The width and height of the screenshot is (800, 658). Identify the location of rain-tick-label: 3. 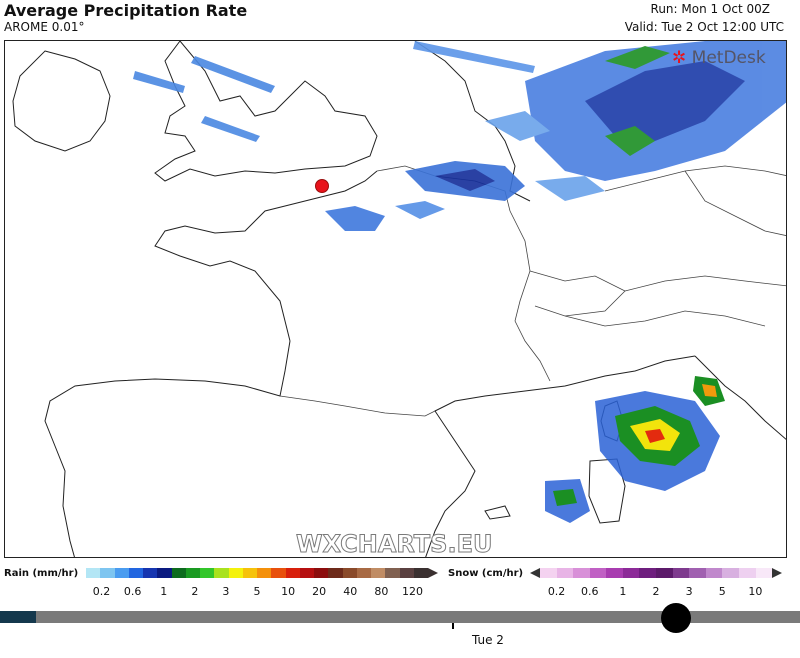
(226, 591).